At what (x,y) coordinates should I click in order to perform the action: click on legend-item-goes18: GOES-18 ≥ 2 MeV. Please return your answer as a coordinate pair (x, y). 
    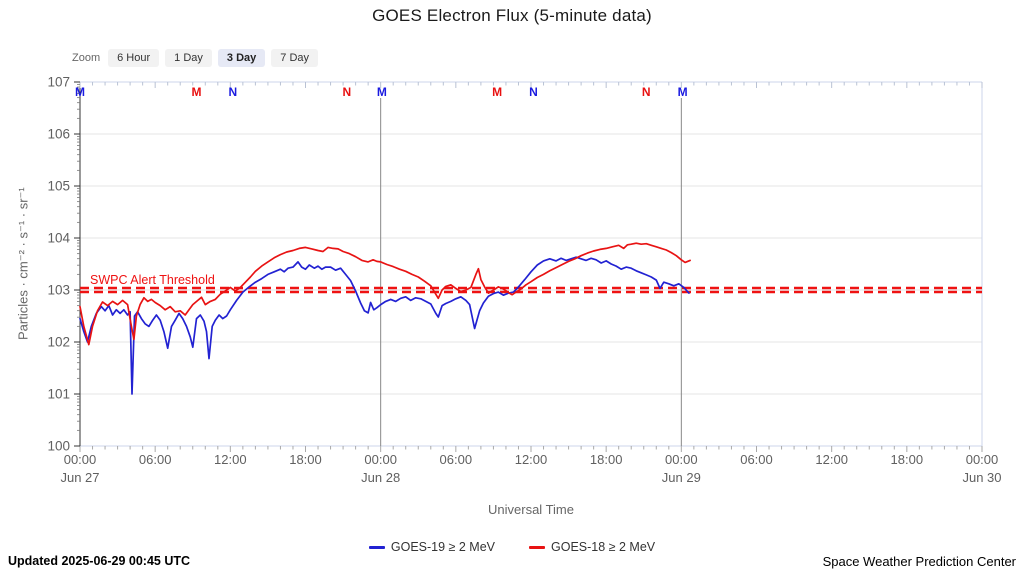
    Looking at the image, I should click on (592, 547).